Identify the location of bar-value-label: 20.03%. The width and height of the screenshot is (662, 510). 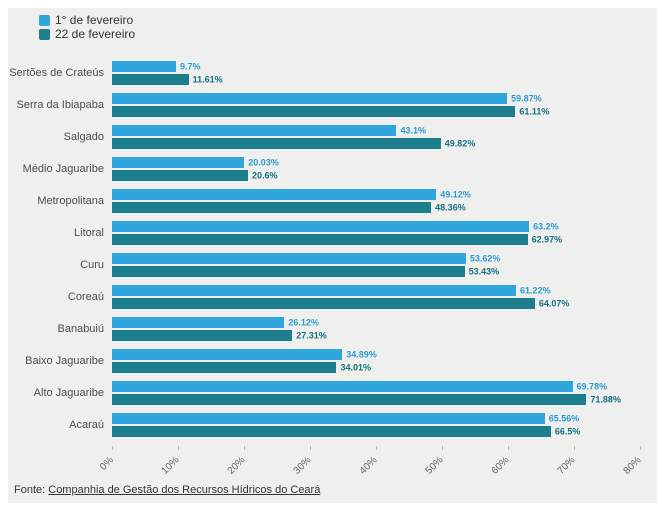
(263, 162).